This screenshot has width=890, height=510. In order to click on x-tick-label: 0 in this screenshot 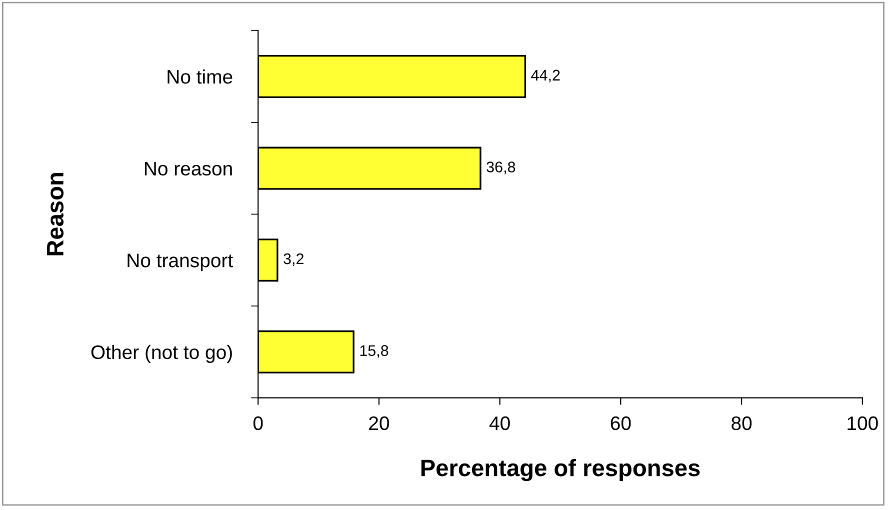, I will do `click(258, 423)`.